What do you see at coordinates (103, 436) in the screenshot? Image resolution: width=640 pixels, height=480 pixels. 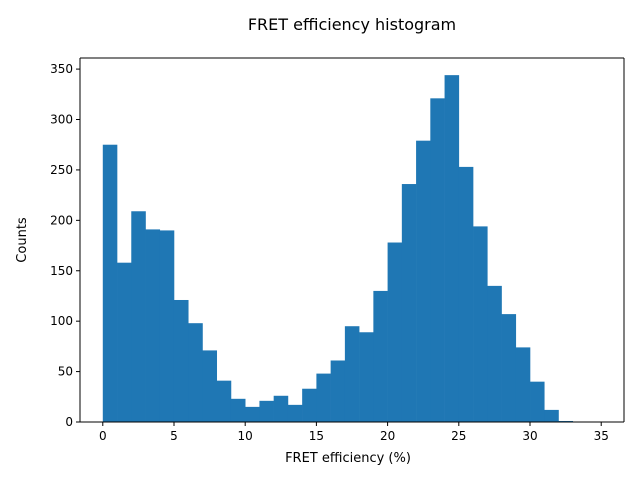 I see `x-tick-label: 0` at bounding box center [103, 436].